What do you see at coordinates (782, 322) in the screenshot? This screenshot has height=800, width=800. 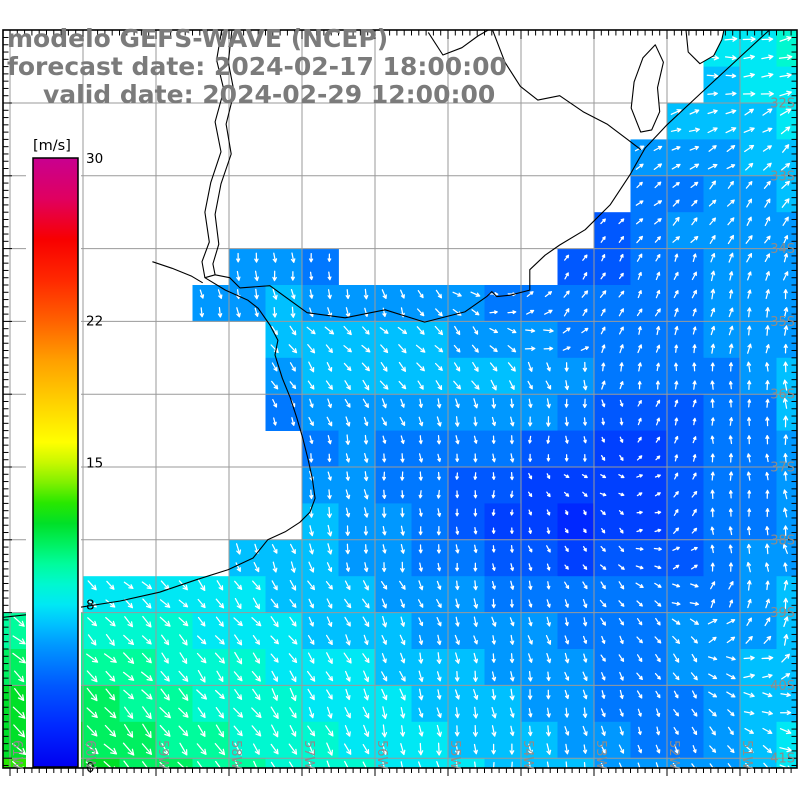 I see `latitude-label: 35S` at bounding box center [782, 322].